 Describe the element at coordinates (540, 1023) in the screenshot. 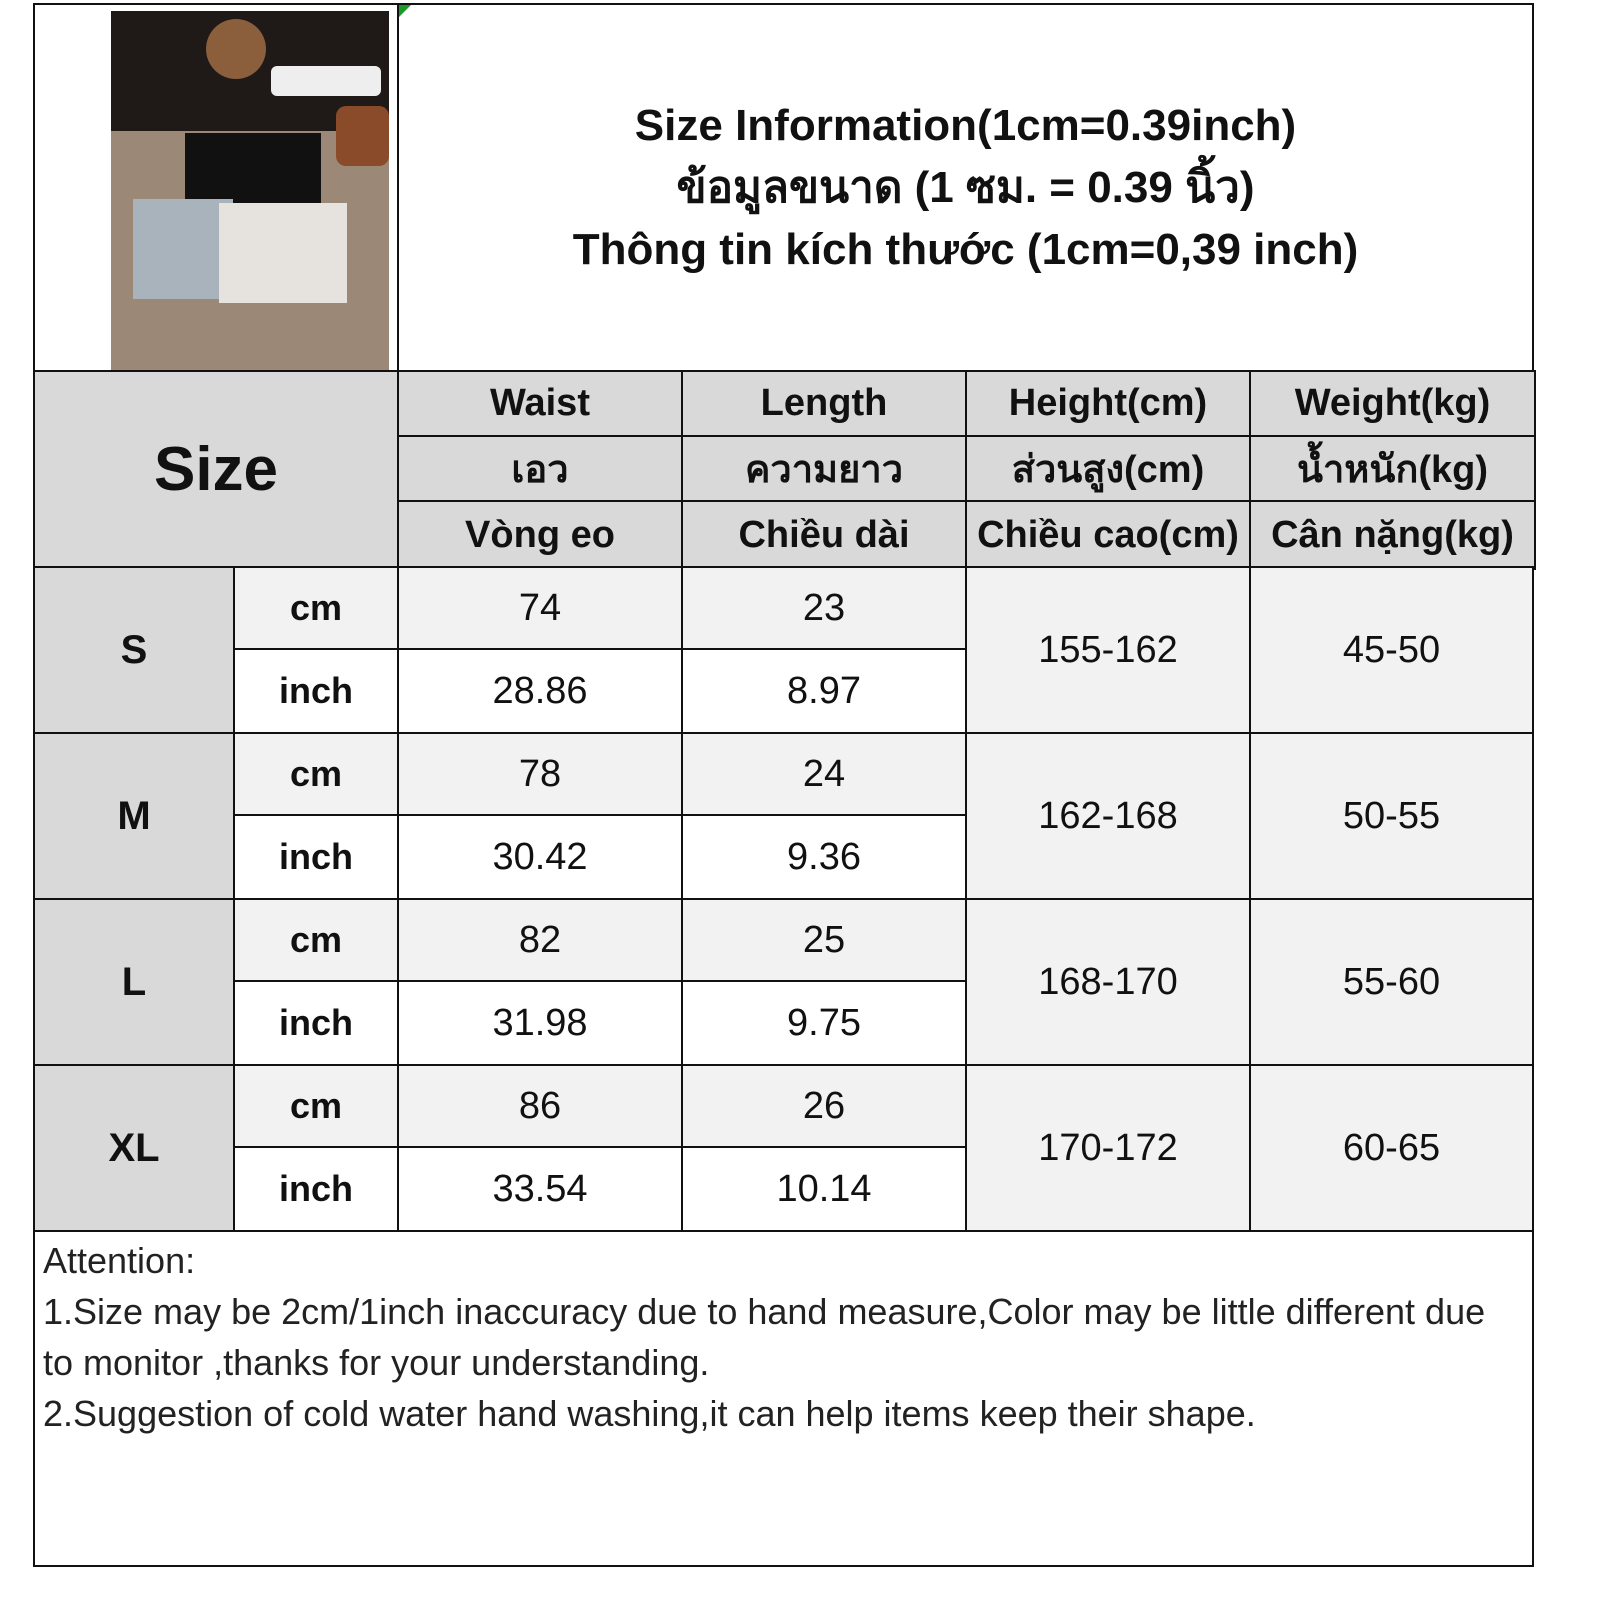

I see `waist-inch: 31.98` at that location.